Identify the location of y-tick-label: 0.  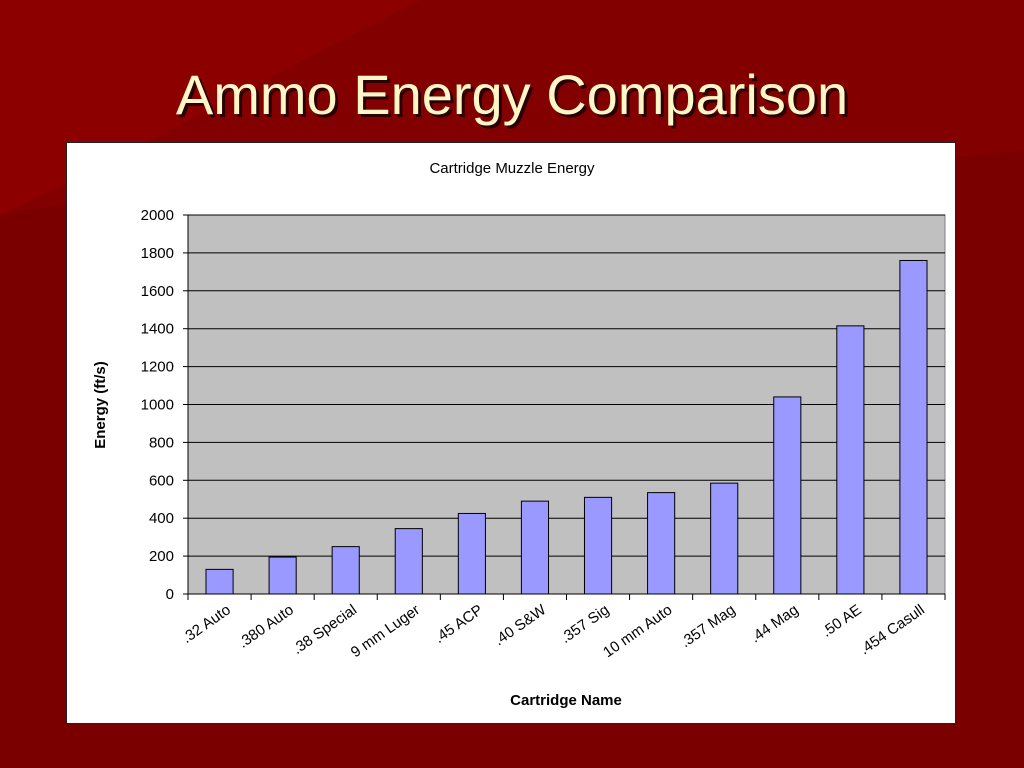
(170, 594).